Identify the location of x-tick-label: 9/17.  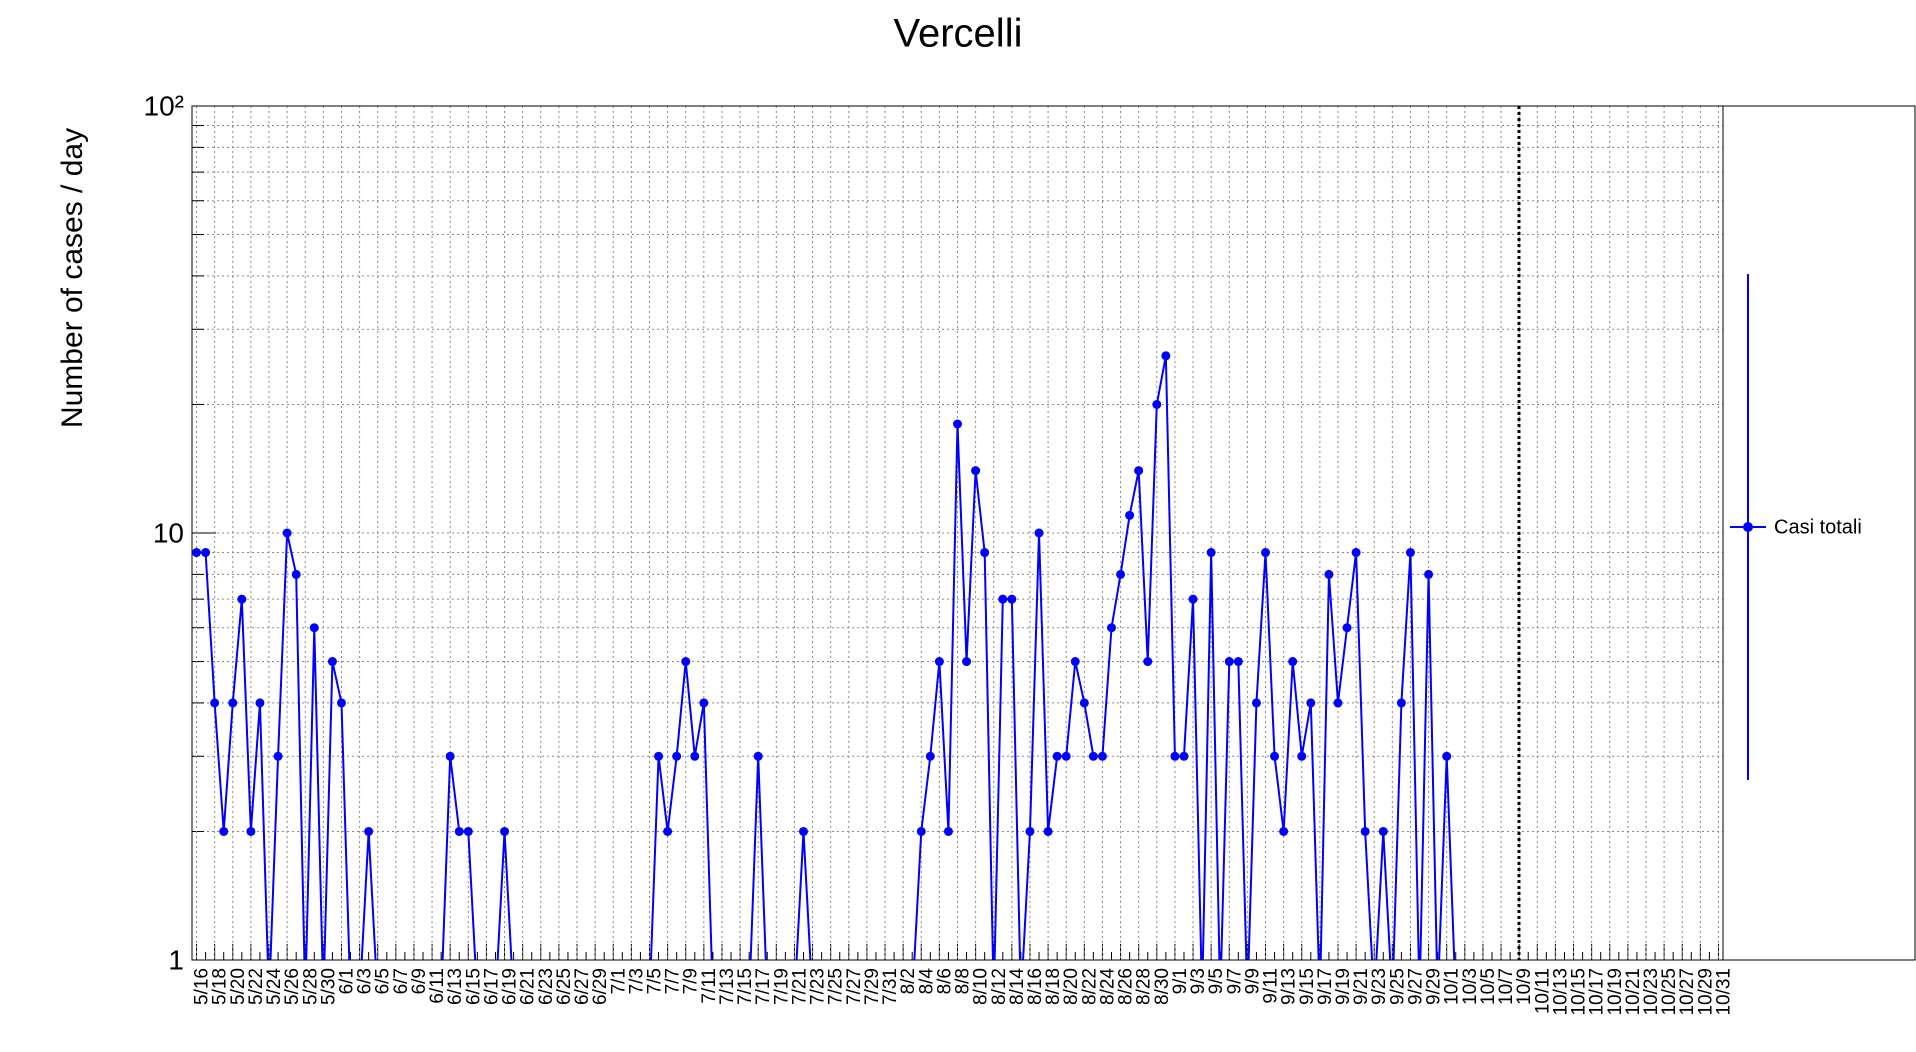
(1325, 986).